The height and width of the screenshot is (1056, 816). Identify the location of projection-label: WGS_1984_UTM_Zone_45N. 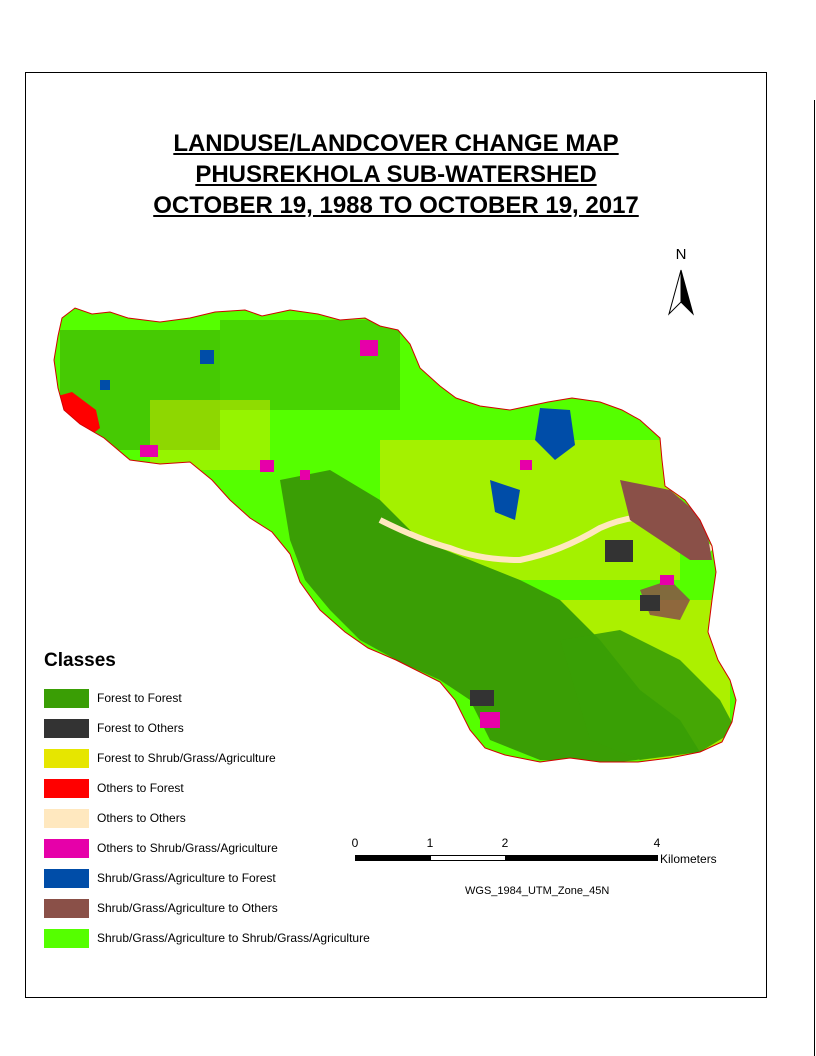
(537, 891).